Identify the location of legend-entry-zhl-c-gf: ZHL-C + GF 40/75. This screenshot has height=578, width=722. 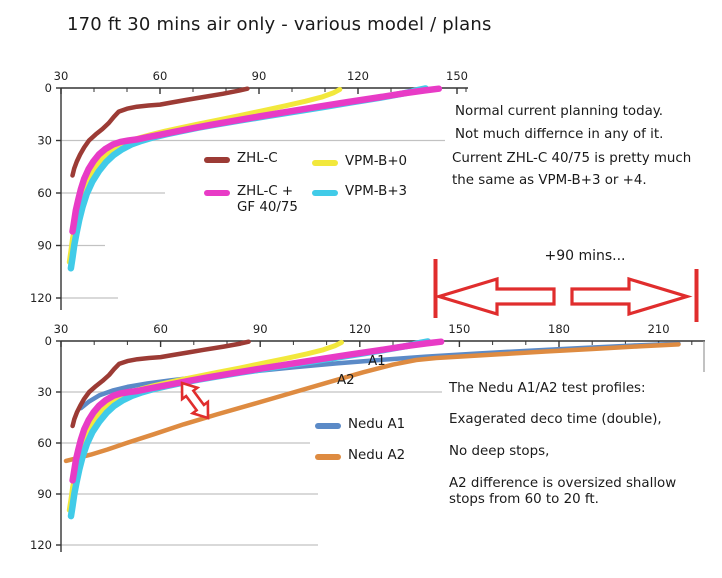
(251, 200).